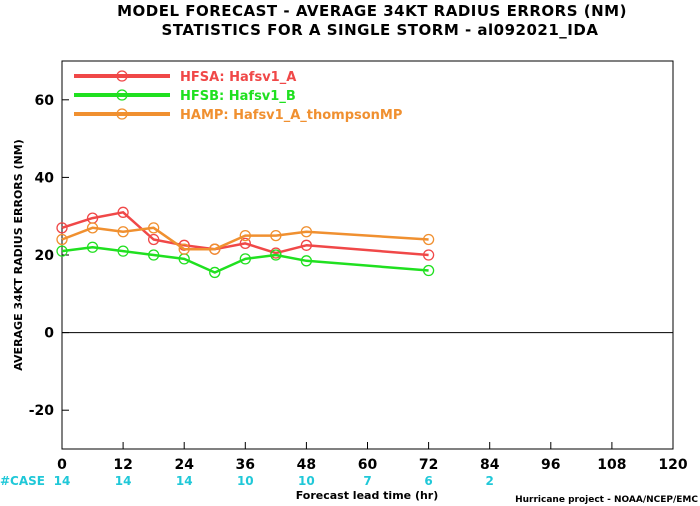 This screenshot has width=700, height=506. Describe the element at coordinates (606, 500) in the screenshot. I see `credit-text: Hurricane project - NOAA/NCEP/EMC` at that location.